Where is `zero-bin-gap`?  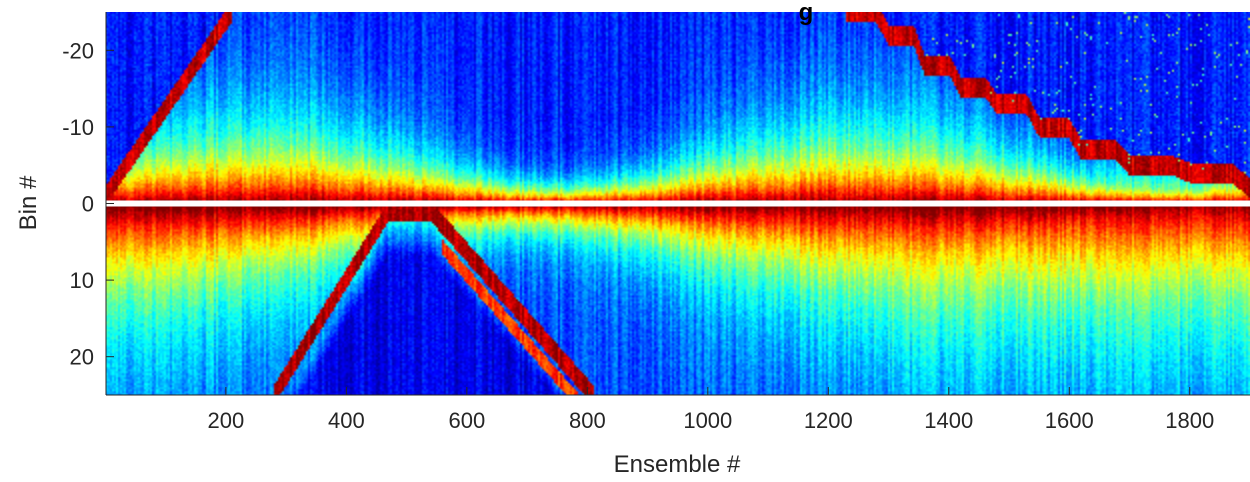
zero-bin-gap is located at coordinates (678, 203).